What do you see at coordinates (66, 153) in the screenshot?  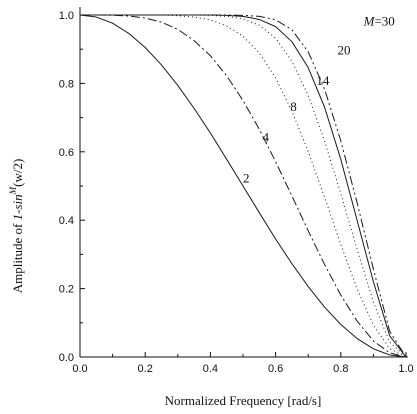 I see `y-tick-label: 0.6` at bounding box center [66, 153].